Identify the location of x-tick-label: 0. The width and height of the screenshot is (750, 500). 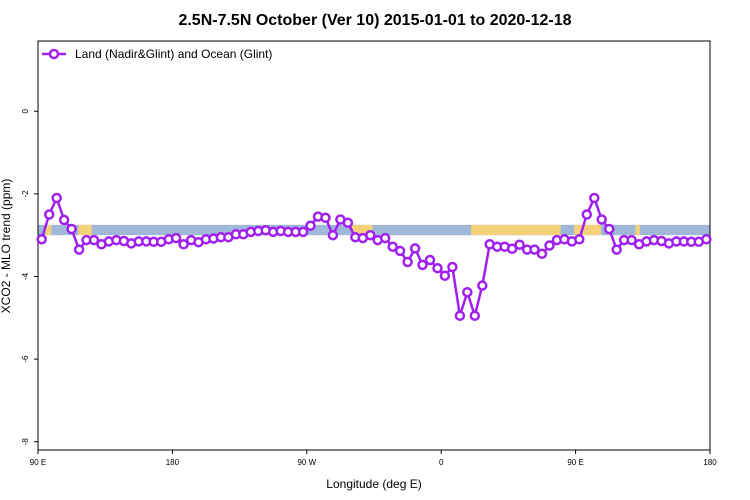
(441, 462).